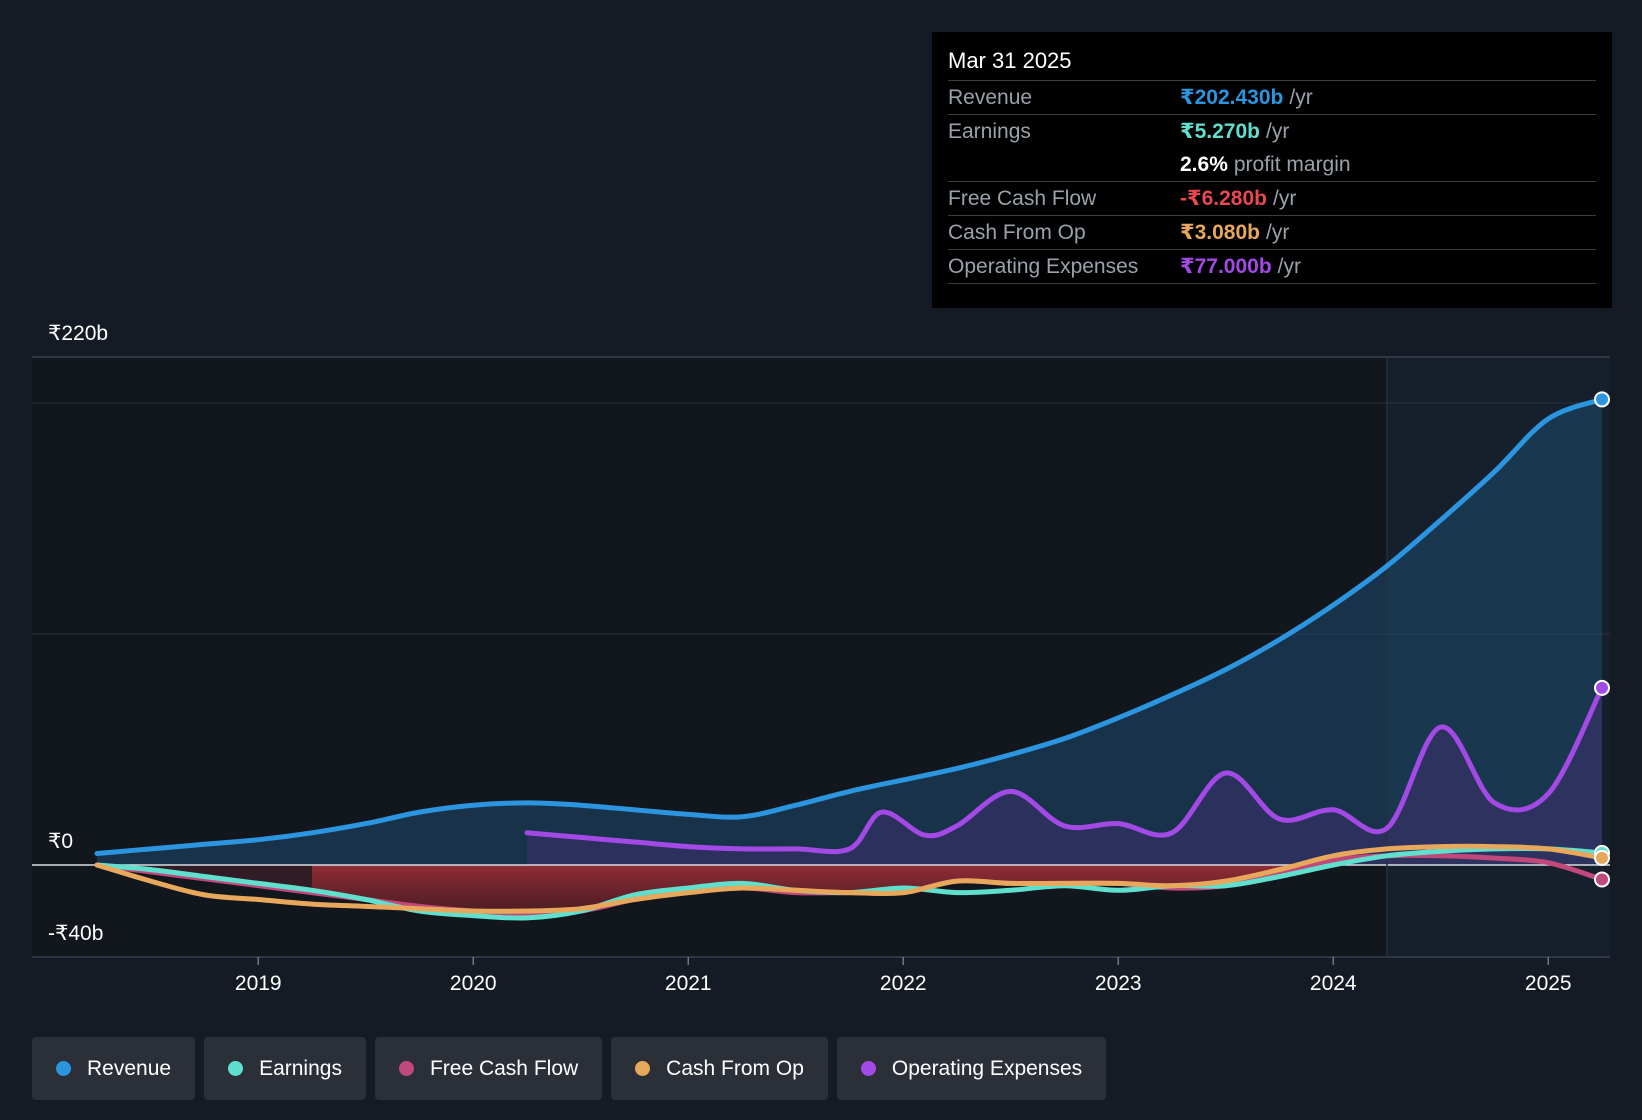  Describe the element at coordinates (1220, 232) in the screenshot. I see `tooltip-value: ₹3.080b` at that location.